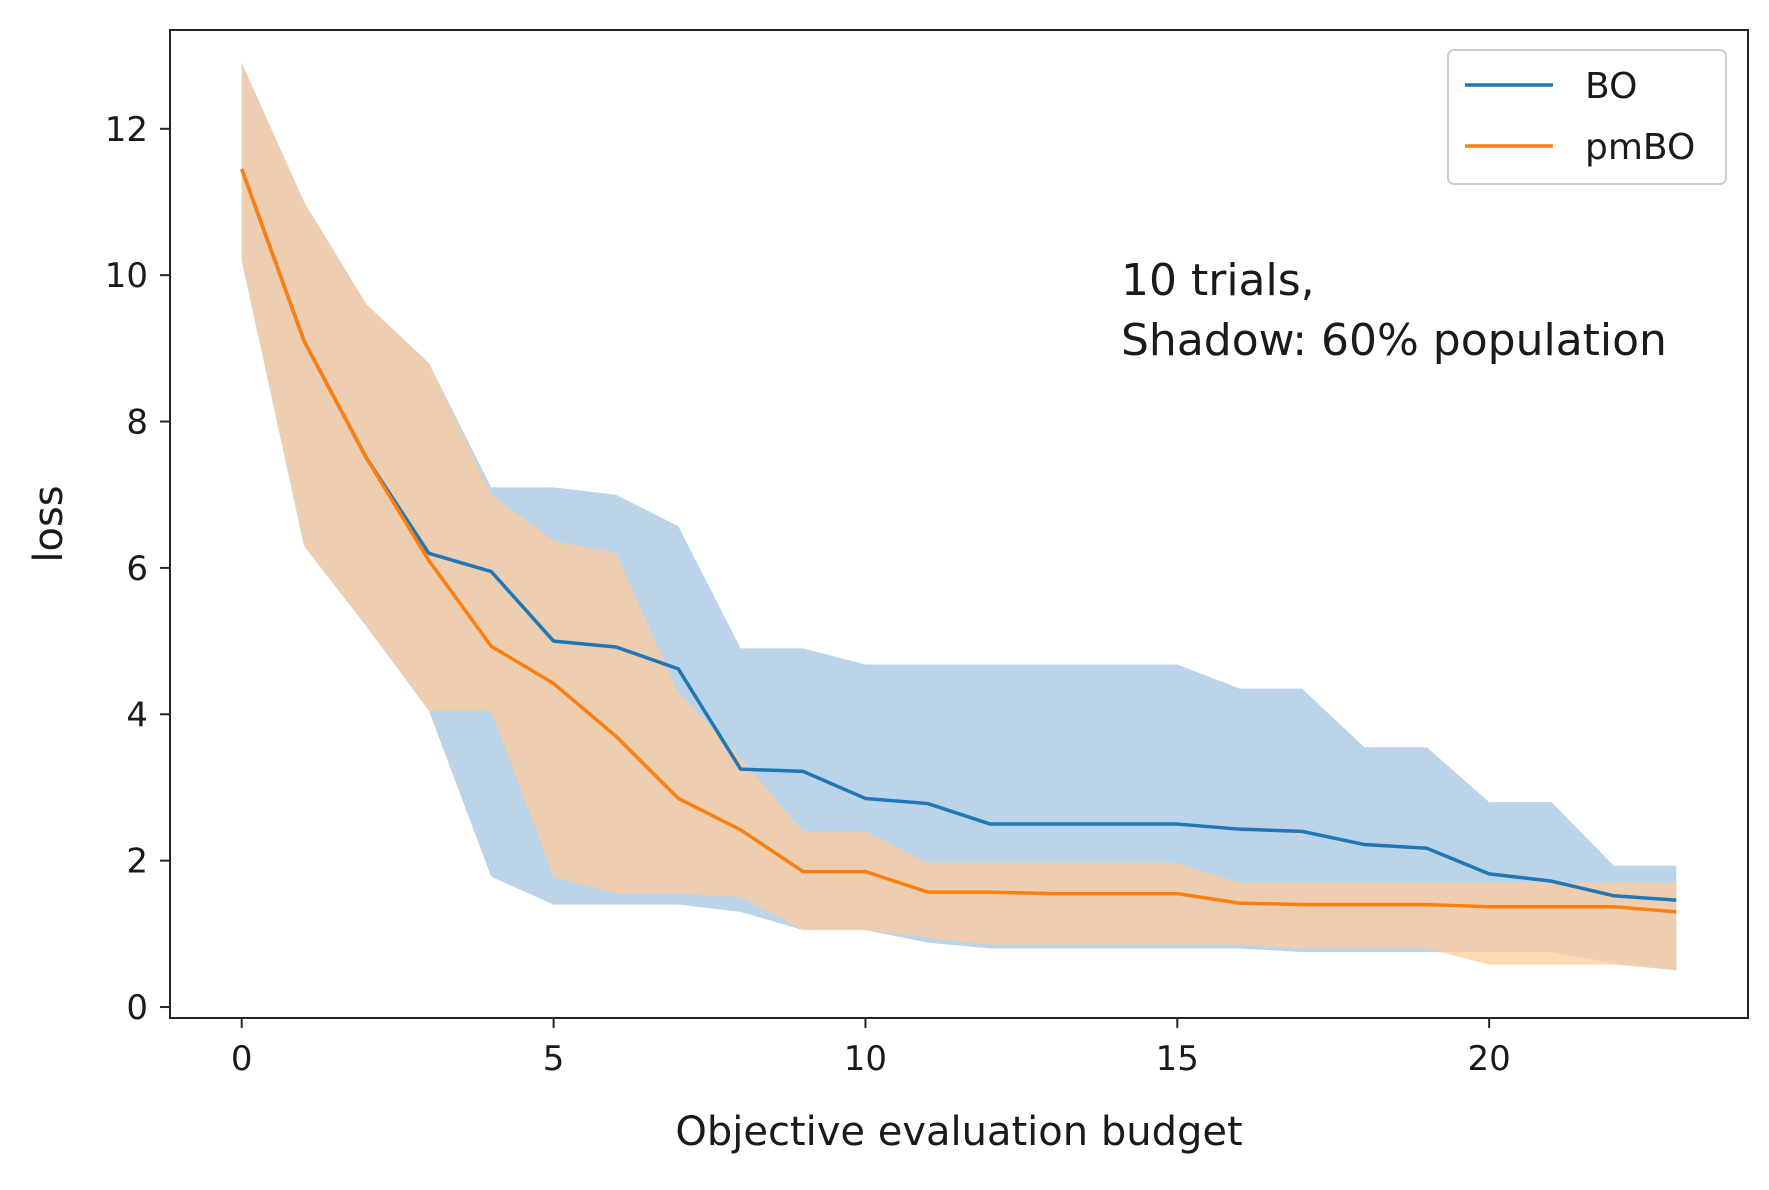 The width and height of the screenshot is (1769, 1190). What do you see at coordinates (49, 523) in the screenshot?
I see `y-axis-title: loss` at bounding box center [49, 523].